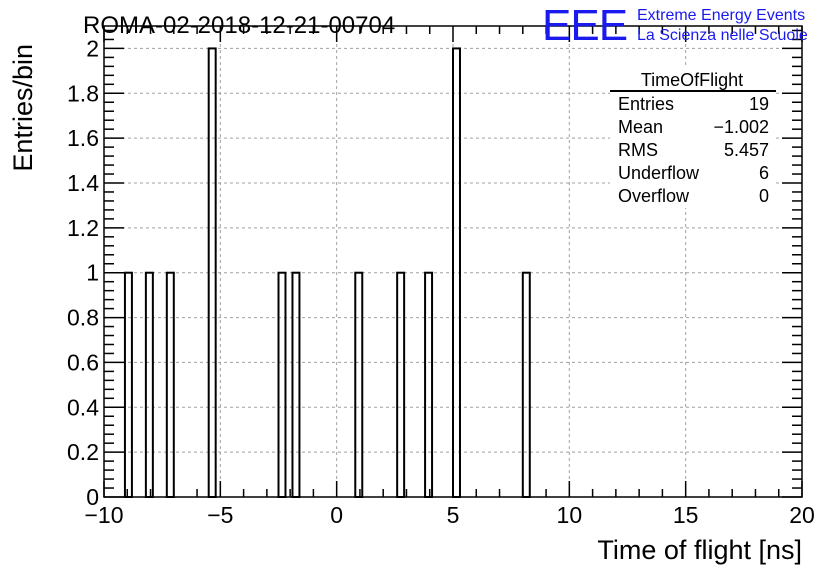  Describe the element at coordinates (92, 48) in the screenshot. I see `y-tick-label: 2` at that location.